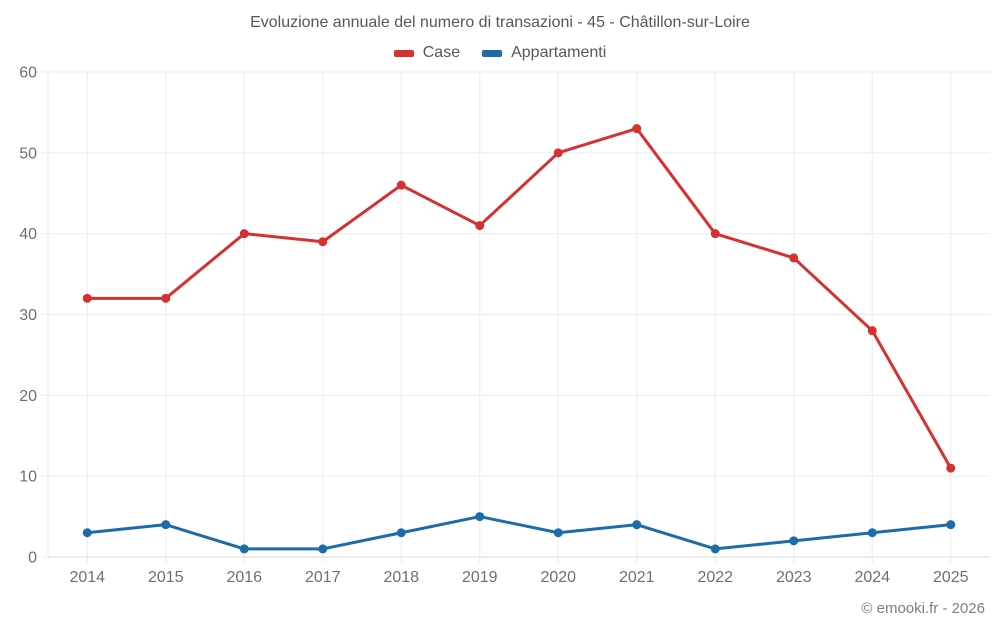  I want to click on legend: Case Appartamenti, so click(500, 53).